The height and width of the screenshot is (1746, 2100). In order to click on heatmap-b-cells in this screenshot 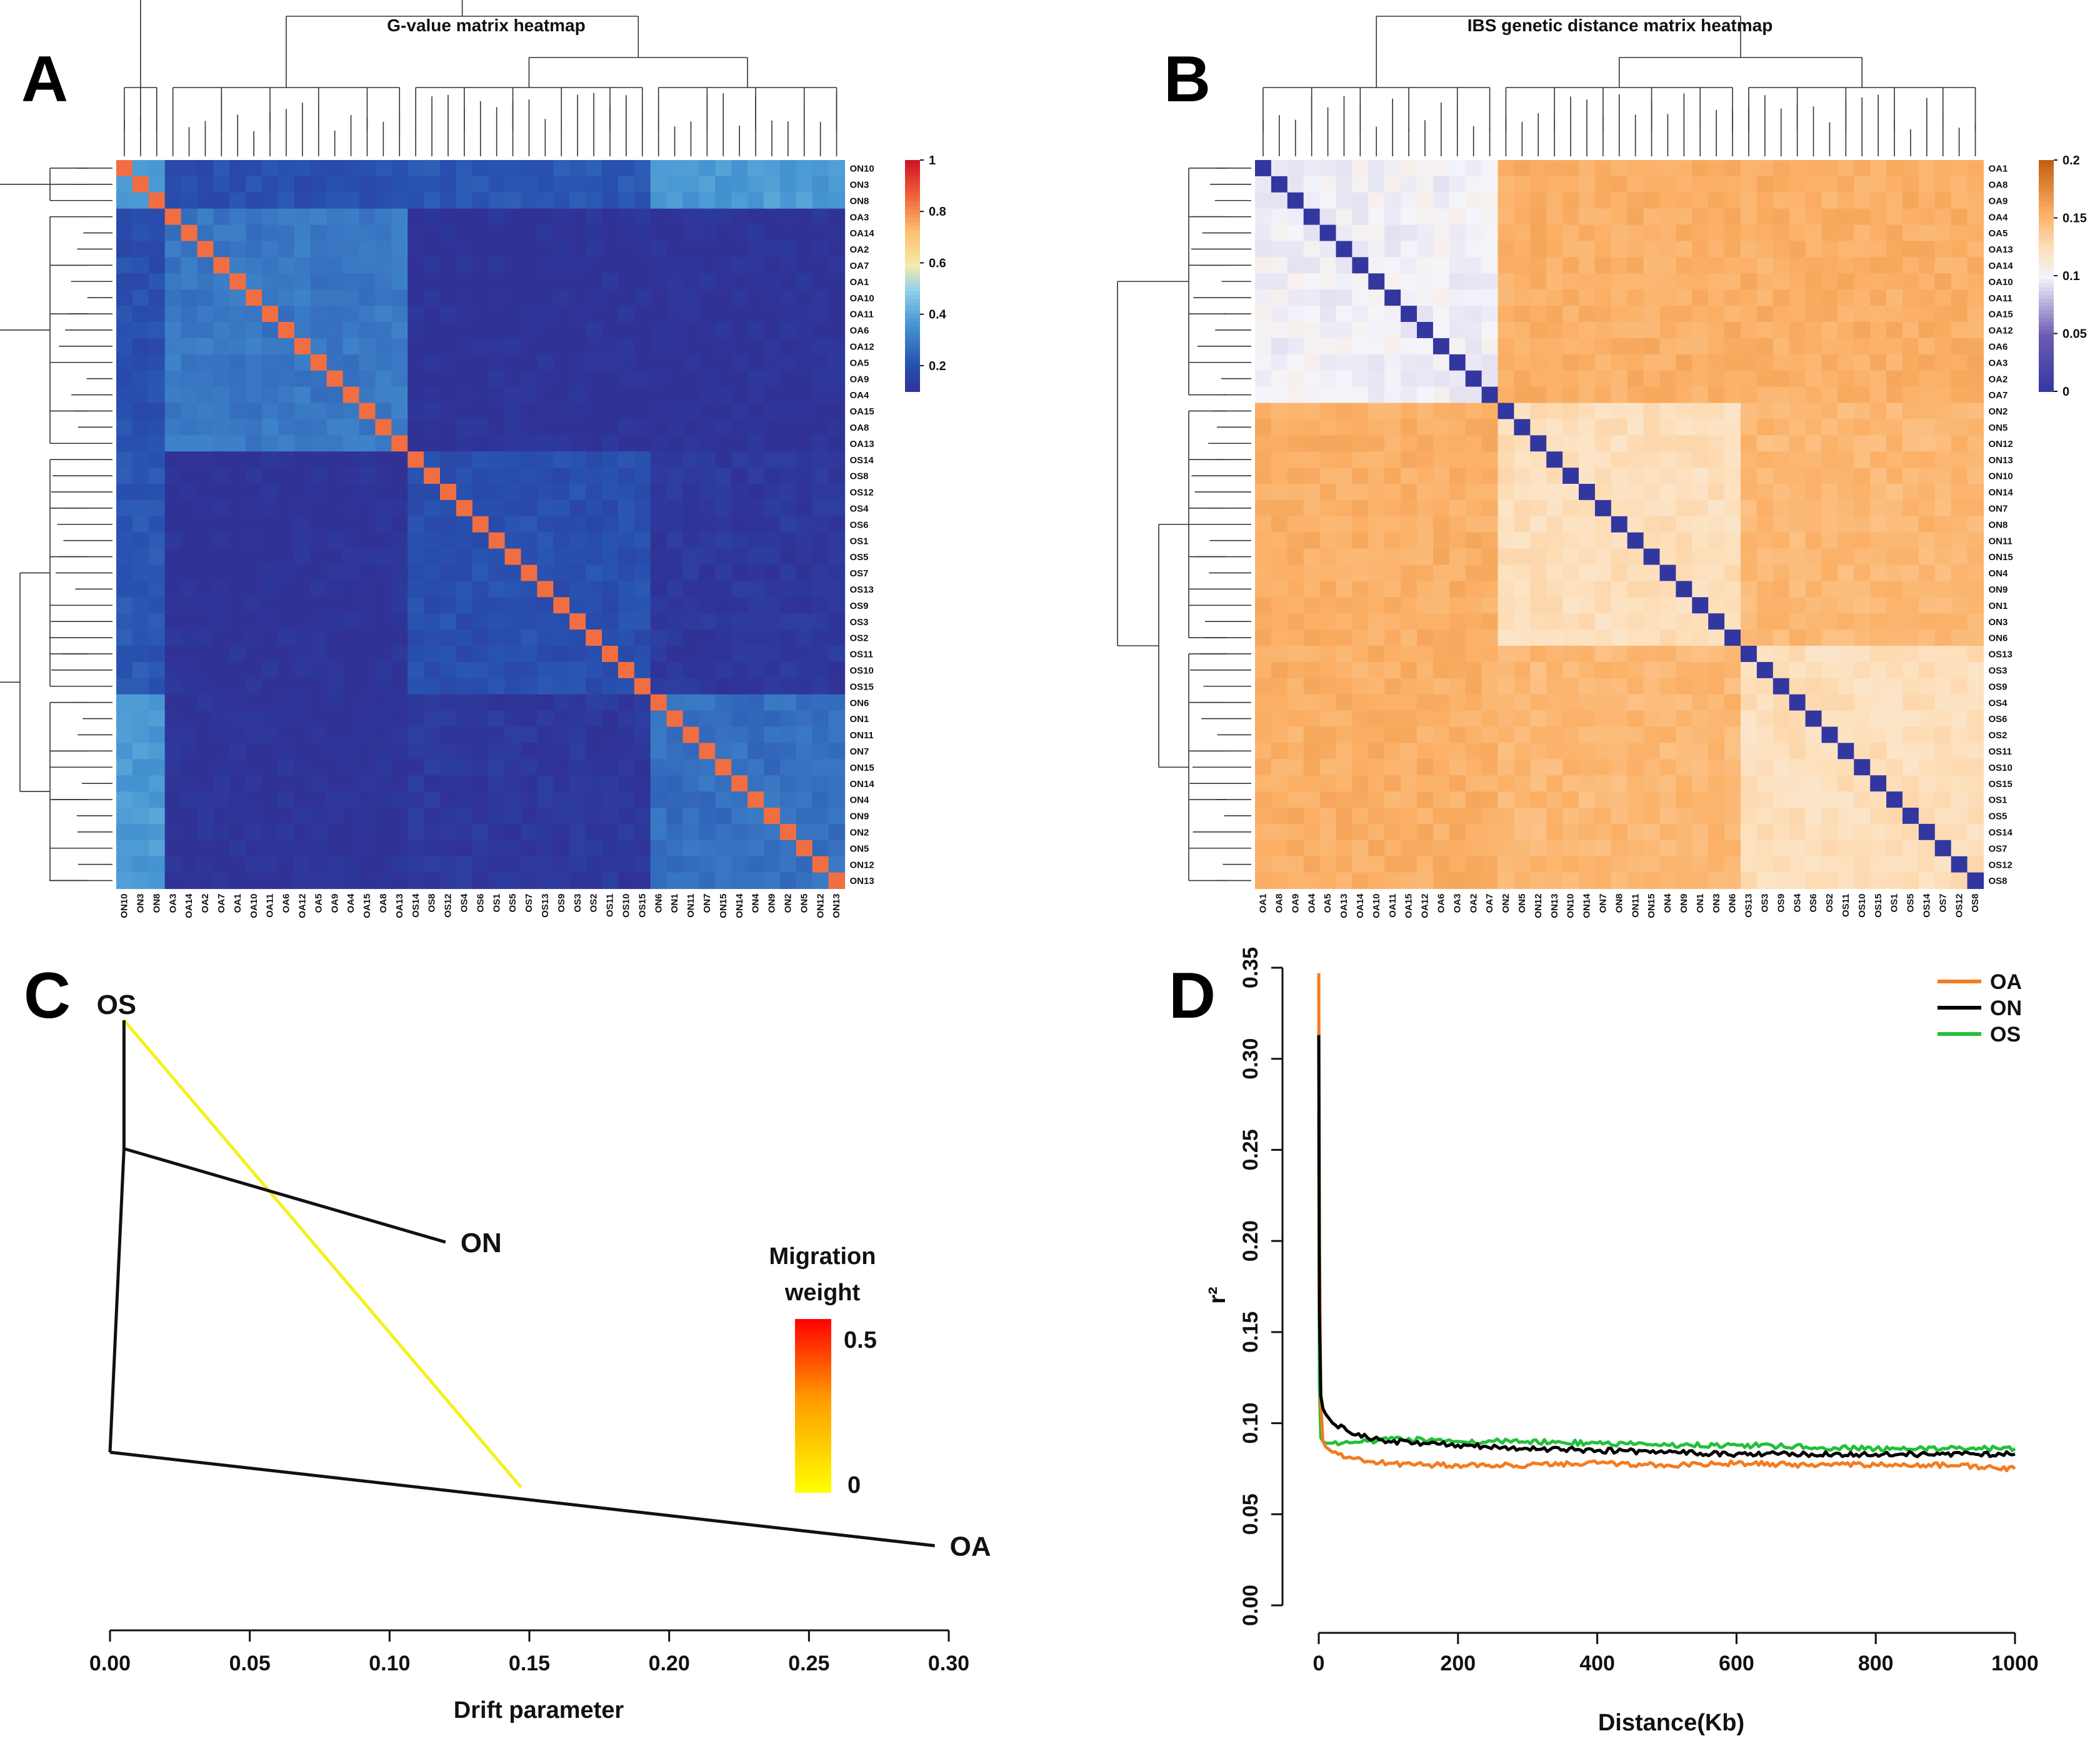, I will do `click(1620, 525)`.